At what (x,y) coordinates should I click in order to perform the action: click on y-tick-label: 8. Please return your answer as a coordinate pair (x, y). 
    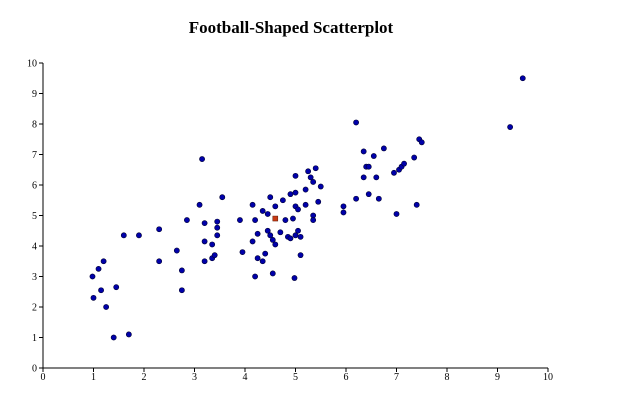
    Looking at the image, I should click on (34, 125).